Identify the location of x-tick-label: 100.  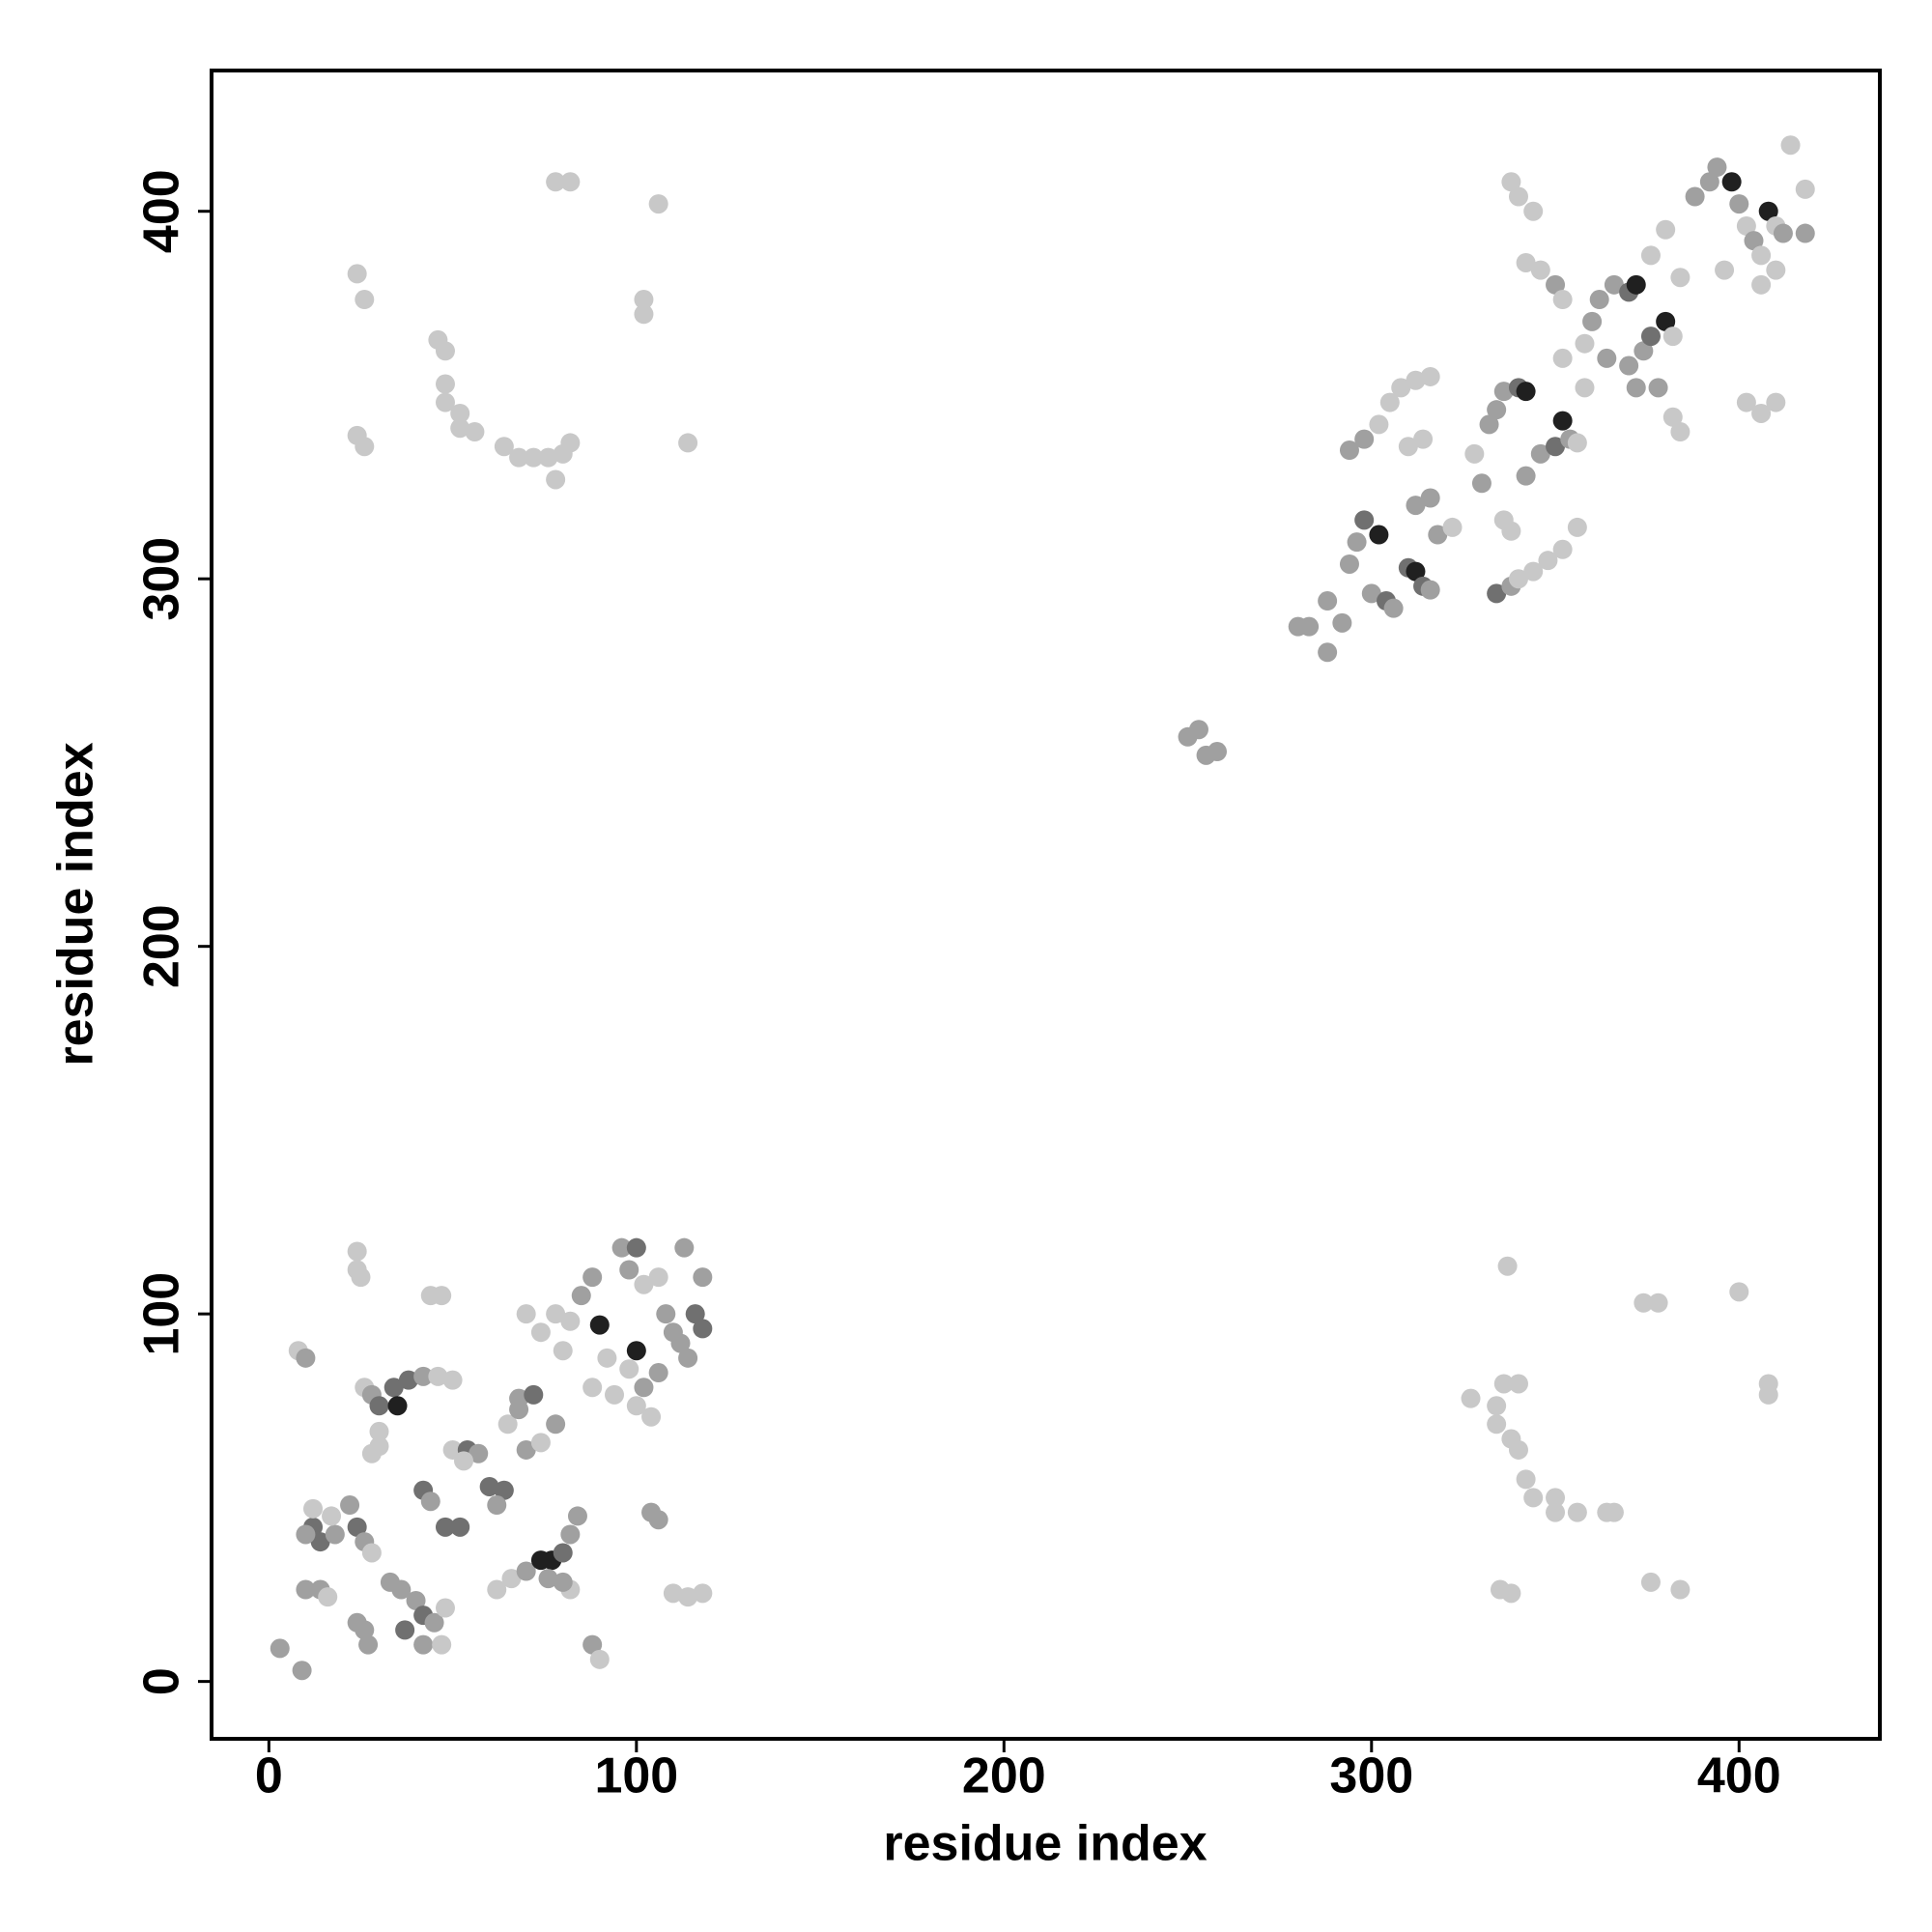
(636, 1776).